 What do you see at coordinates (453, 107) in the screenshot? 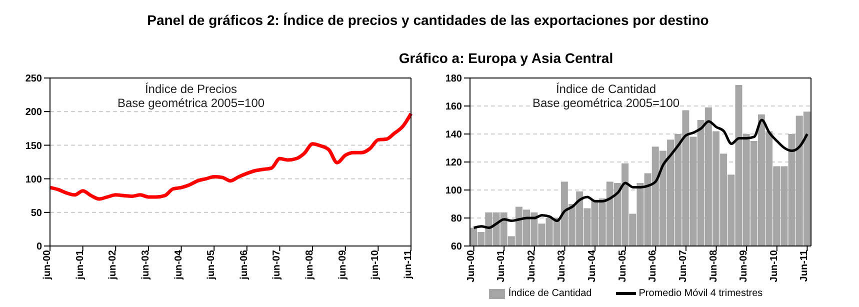
I see `y-tick-label: 160` at bounding box center [453, 107].